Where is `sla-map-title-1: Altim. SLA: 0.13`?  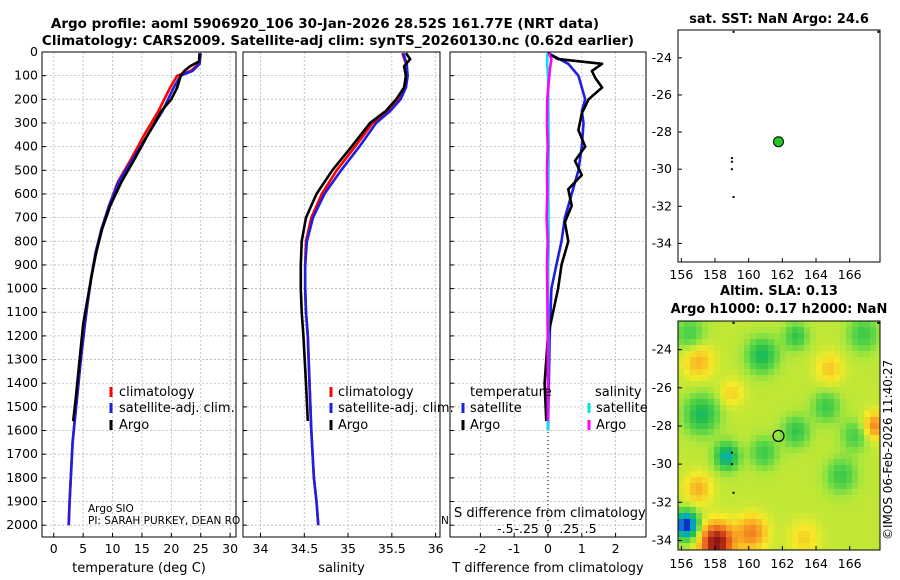
sla-map-title-1: Altim. SLA: 0.13 is located at coordinates (779, 291).